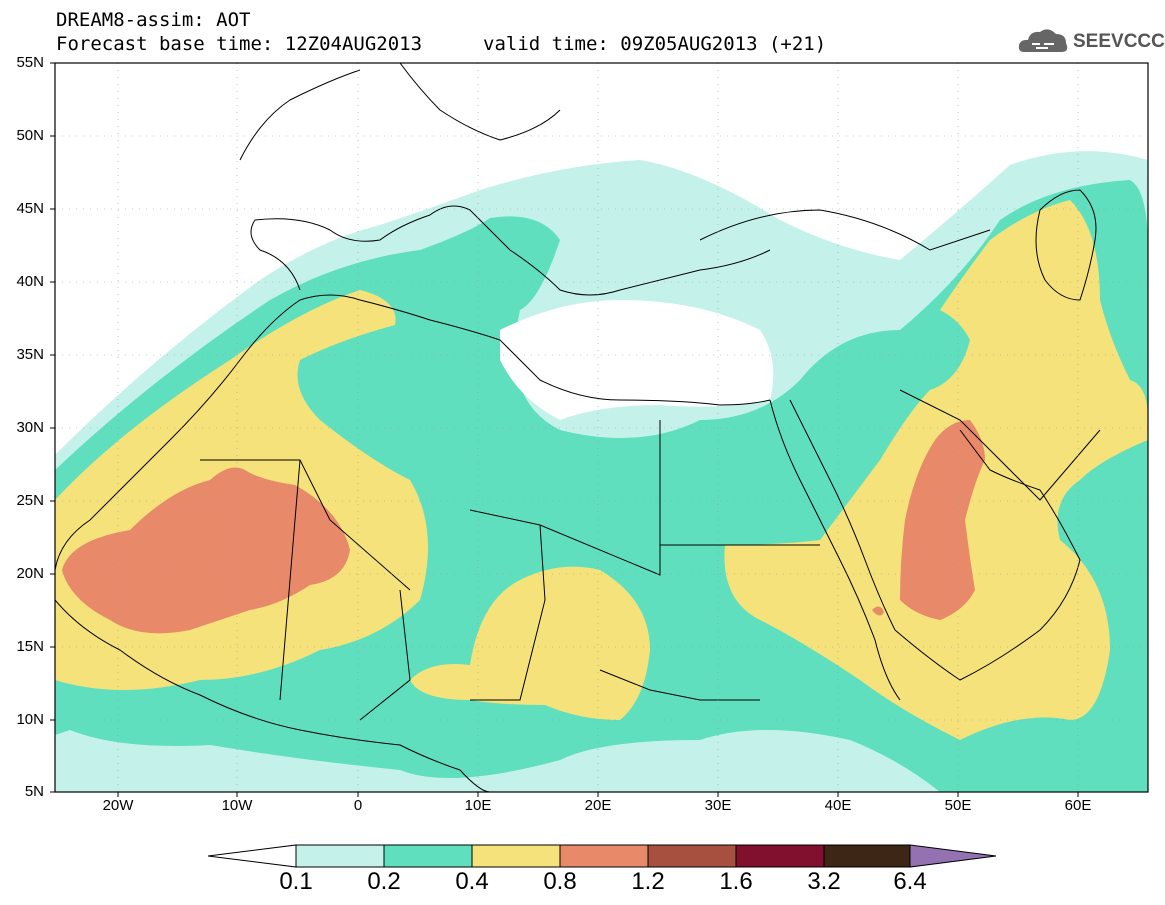 The image size is (1165, 905). I want to click on colorbar-label: 1.6, so click(736, 881).